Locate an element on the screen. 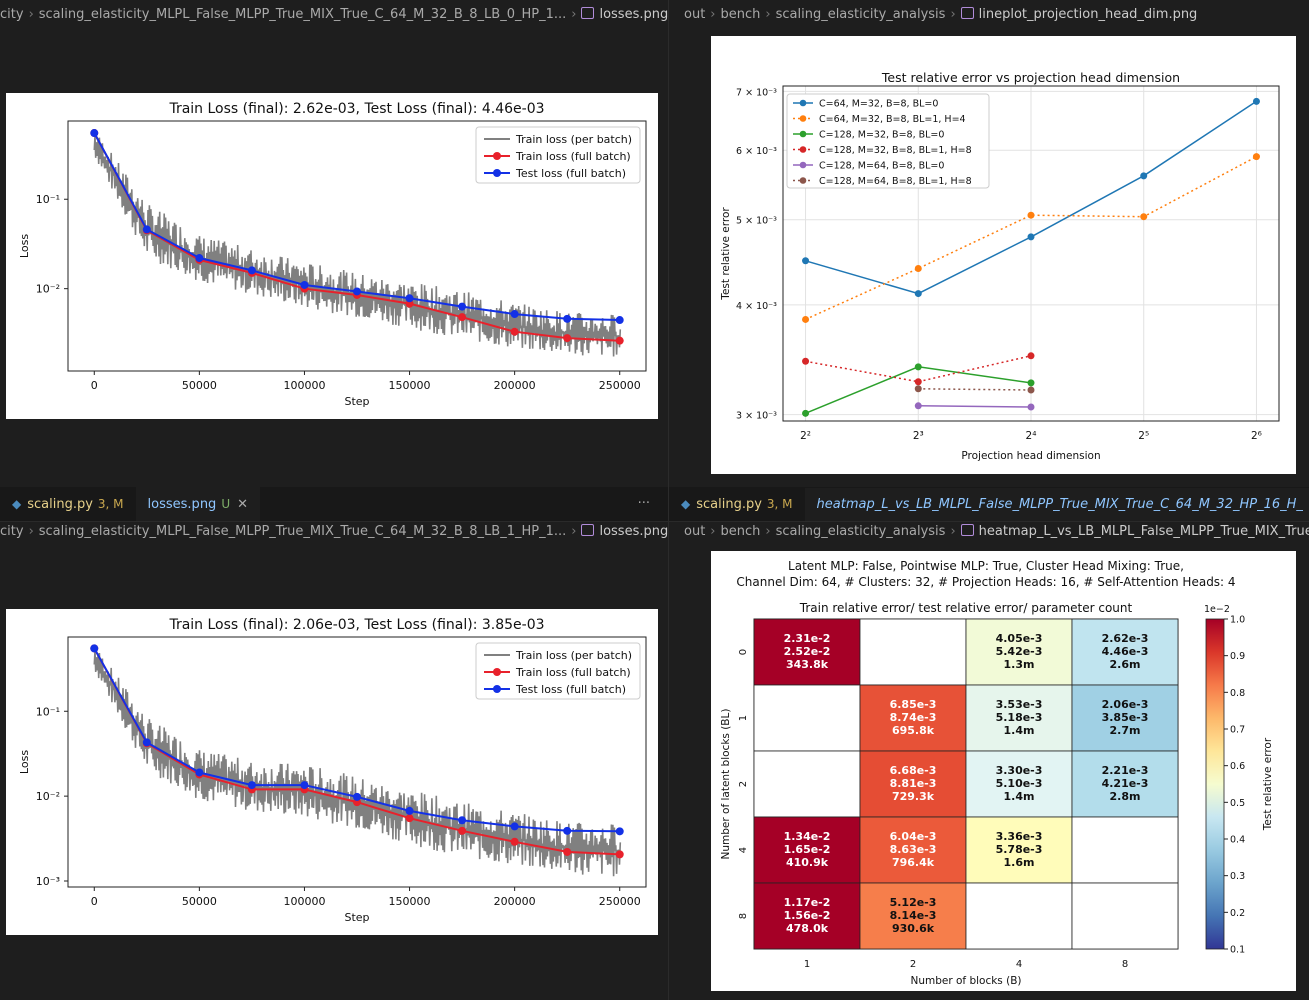  tab-losses-png: losses.png U ✕ is located at coordinates (198, 504).